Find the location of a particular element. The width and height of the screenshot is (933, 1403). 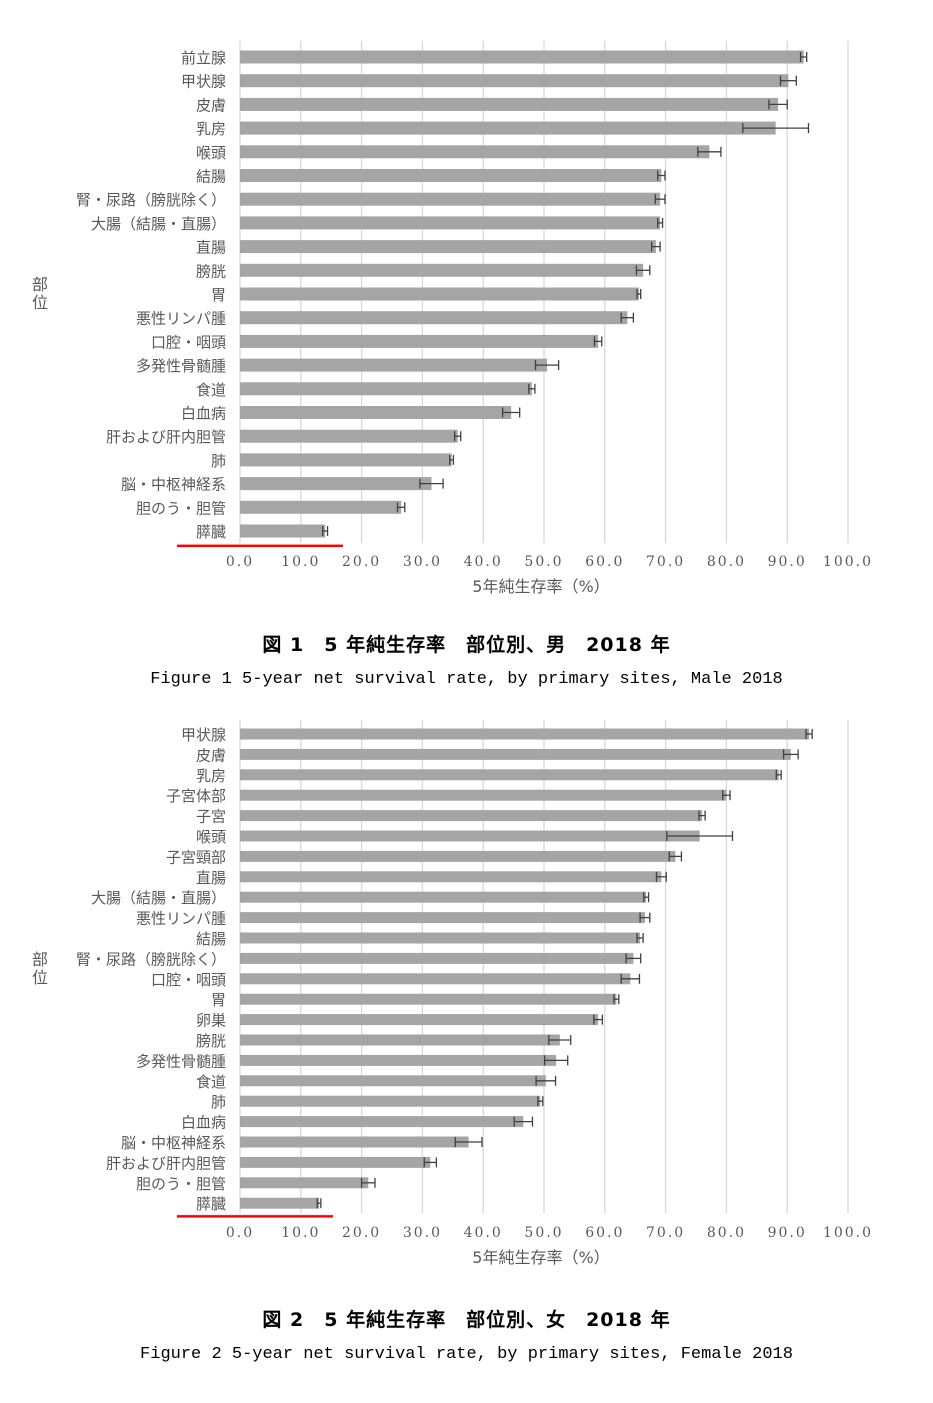

x-tick-label: 70.0 is located at coordinates (665, 1233).